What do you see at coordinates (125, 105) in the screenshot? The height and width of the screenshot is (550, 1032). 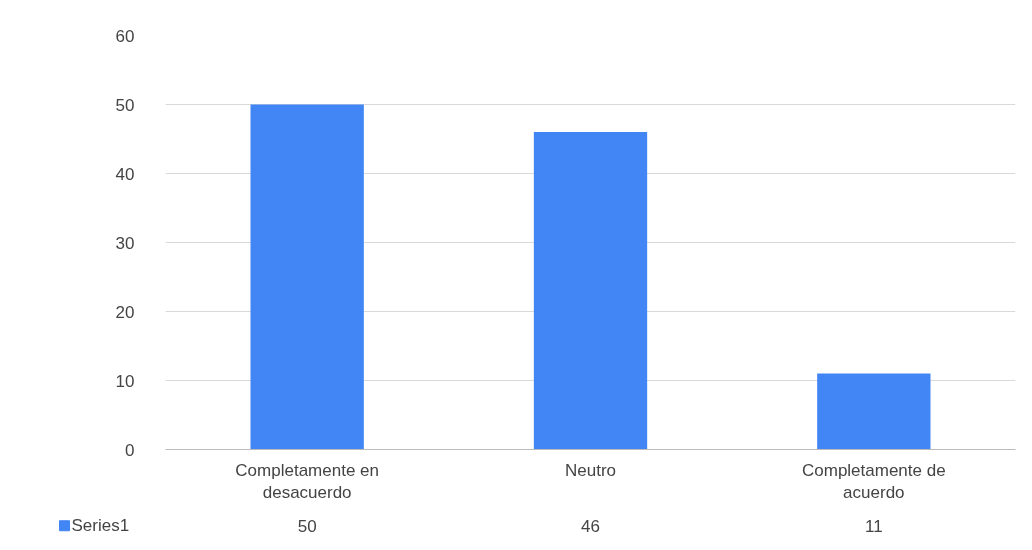 I see `y-tick-label: 50` at bounding box center [125, 105].